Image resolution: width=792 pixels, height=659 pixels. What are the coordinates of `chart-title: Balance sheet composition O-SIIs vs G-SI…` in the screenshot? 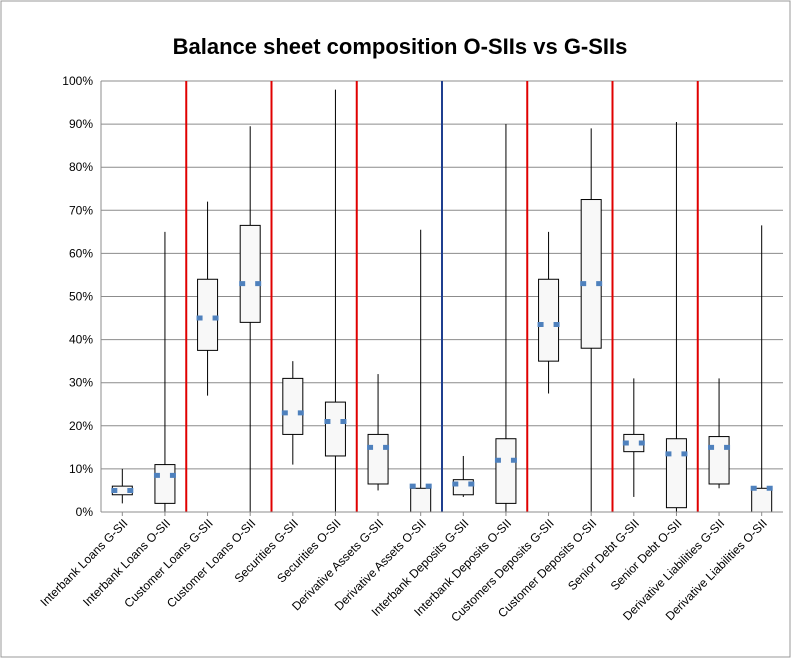 It's located at (400, 46).